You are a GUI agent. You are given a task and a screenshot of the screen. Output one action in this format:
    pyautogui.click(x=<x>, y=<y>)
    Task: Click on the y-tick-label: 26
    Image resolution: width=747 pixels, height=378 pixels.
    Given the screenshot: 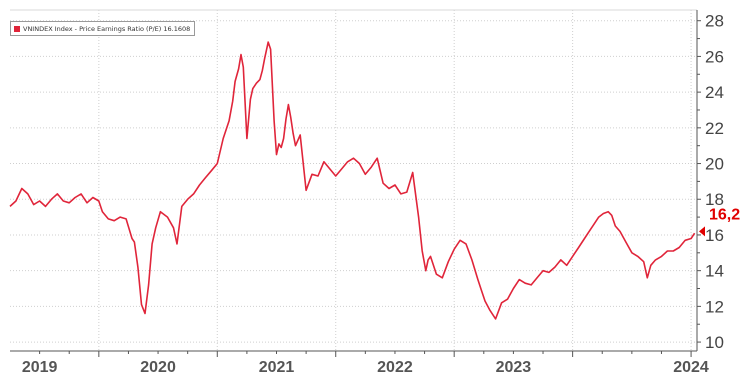 What is the action you would take?
    pyautogui.click(x=714, y=56)
    